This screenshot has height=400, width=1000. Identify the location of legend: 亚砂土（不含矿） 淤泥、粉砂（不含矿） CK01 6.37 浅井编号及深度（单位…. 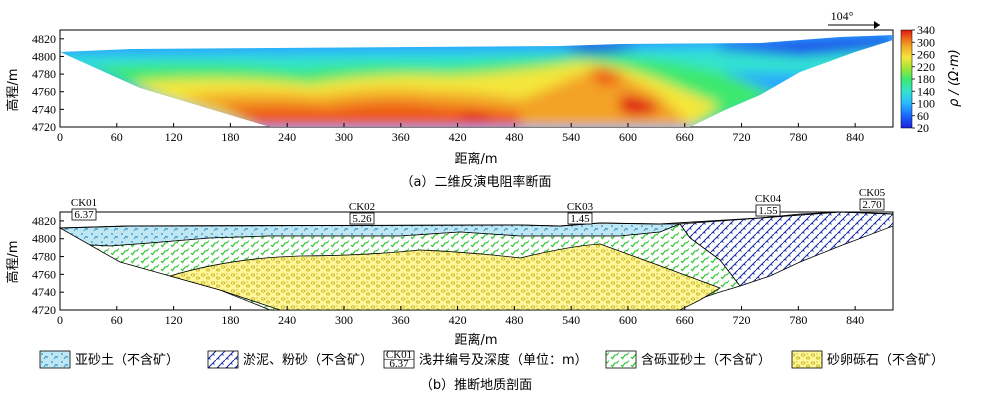
(491, 359).